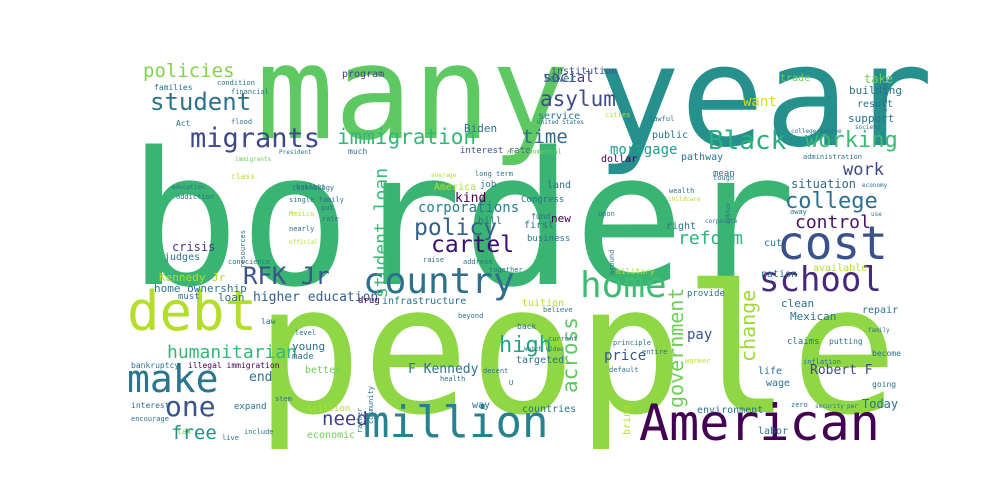 The image size is (1000, 500). I want to click on cloud-word: cut, so click(773, 243).